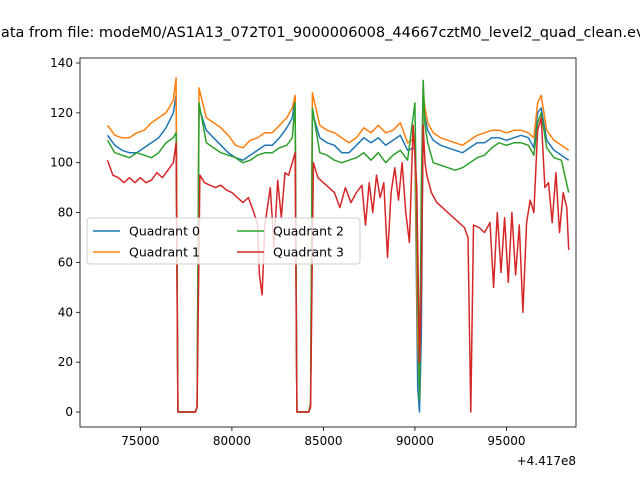 This screenshot has width=640, height=480. I want to click on x-tick-label: 75000, so click(140, 441).